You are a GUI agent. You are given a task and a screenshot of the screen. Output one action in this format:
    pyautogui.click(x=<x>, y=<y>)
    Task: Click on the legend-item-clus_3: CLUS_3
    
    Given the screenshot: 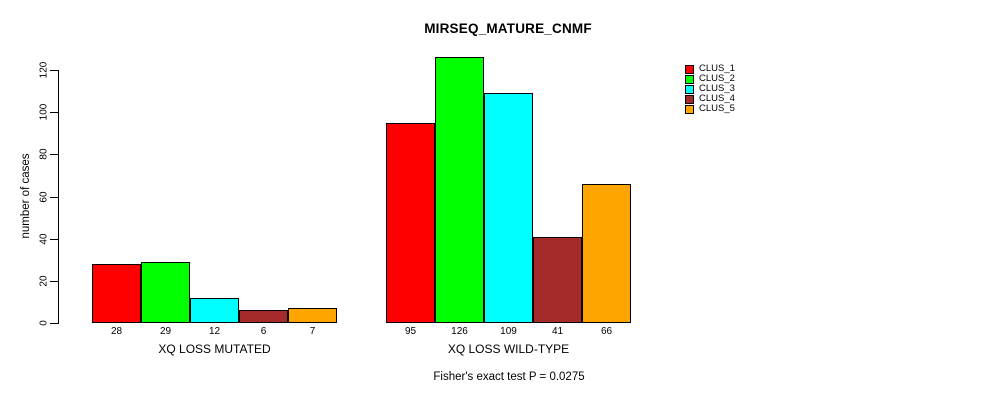 What is the action you would take?
    pyautogui.click(x=710, y=89)
    